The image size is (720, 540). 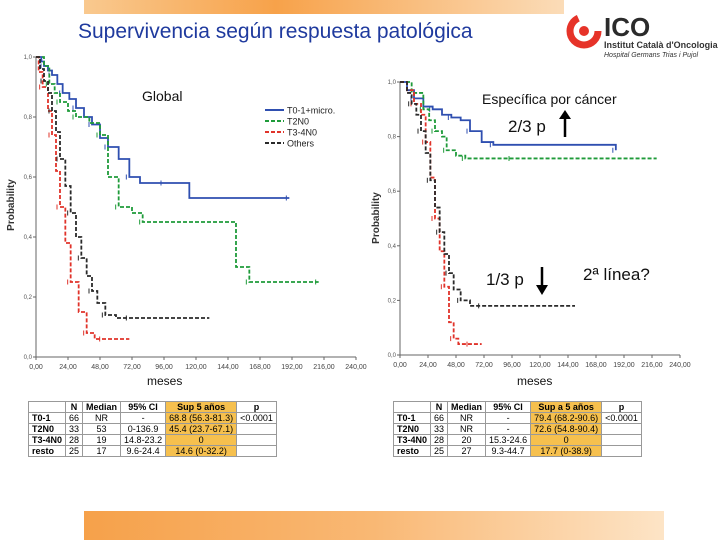 I want to click on x-tick-label: 0,00, so click(x=36, y=367).